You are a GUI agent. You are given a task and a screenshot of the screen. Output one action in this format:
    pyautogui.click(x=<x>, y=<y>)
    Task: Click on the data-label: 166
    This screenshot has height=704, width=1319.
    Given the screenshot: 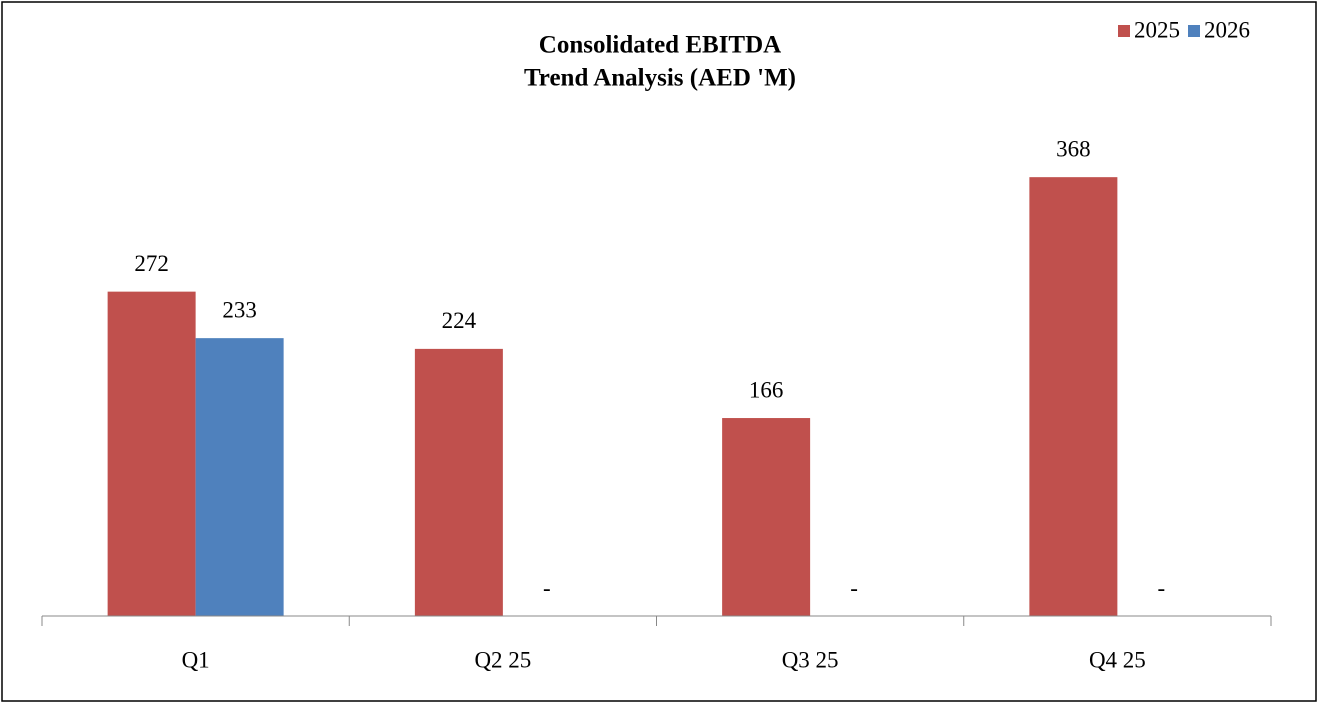 What is the action you would take?
    pyautogui.click(x=766, y=389)
    